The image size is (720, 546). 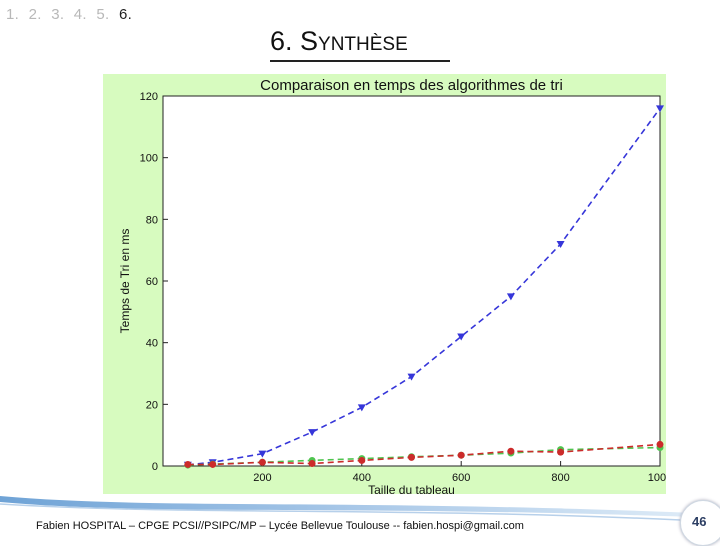 What do you see at coordinates (360, 509) in the screenshot?
I see `footer-wave-decoration` at bounding box center [360, 509].